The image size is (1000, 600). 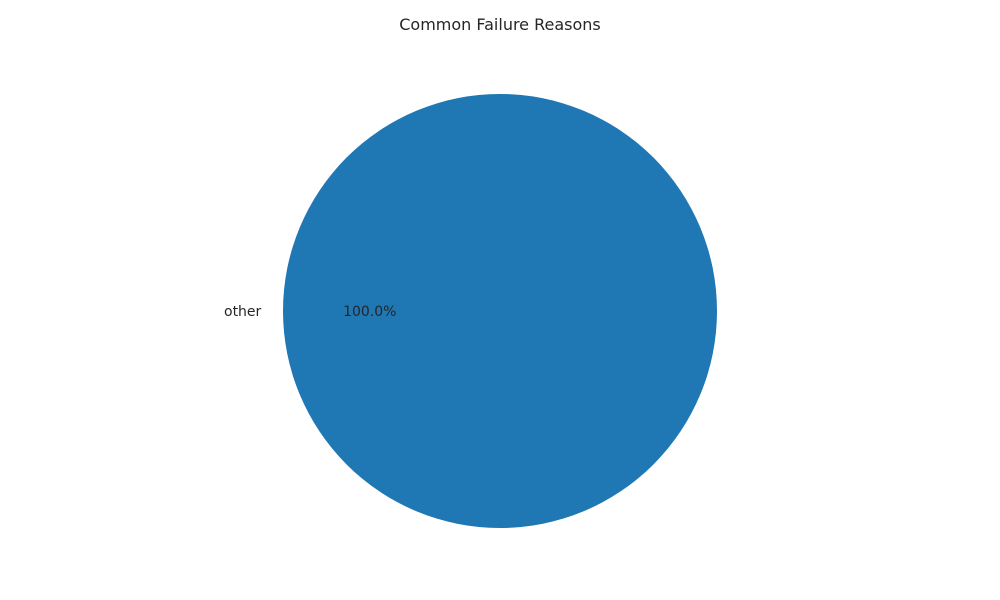 I want to click on slice-label-other: other, so click(x=243, y=312).